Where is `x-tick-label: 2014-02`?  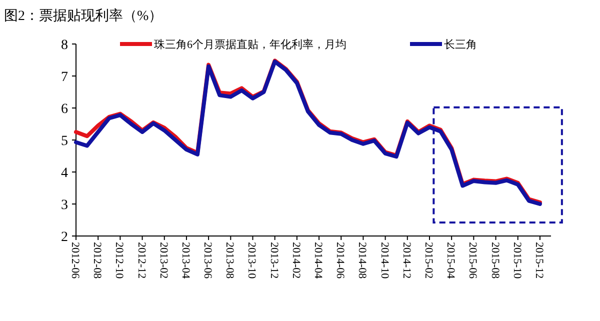
x-tick-label: 2014-02 is located at coordinates (296, 260).